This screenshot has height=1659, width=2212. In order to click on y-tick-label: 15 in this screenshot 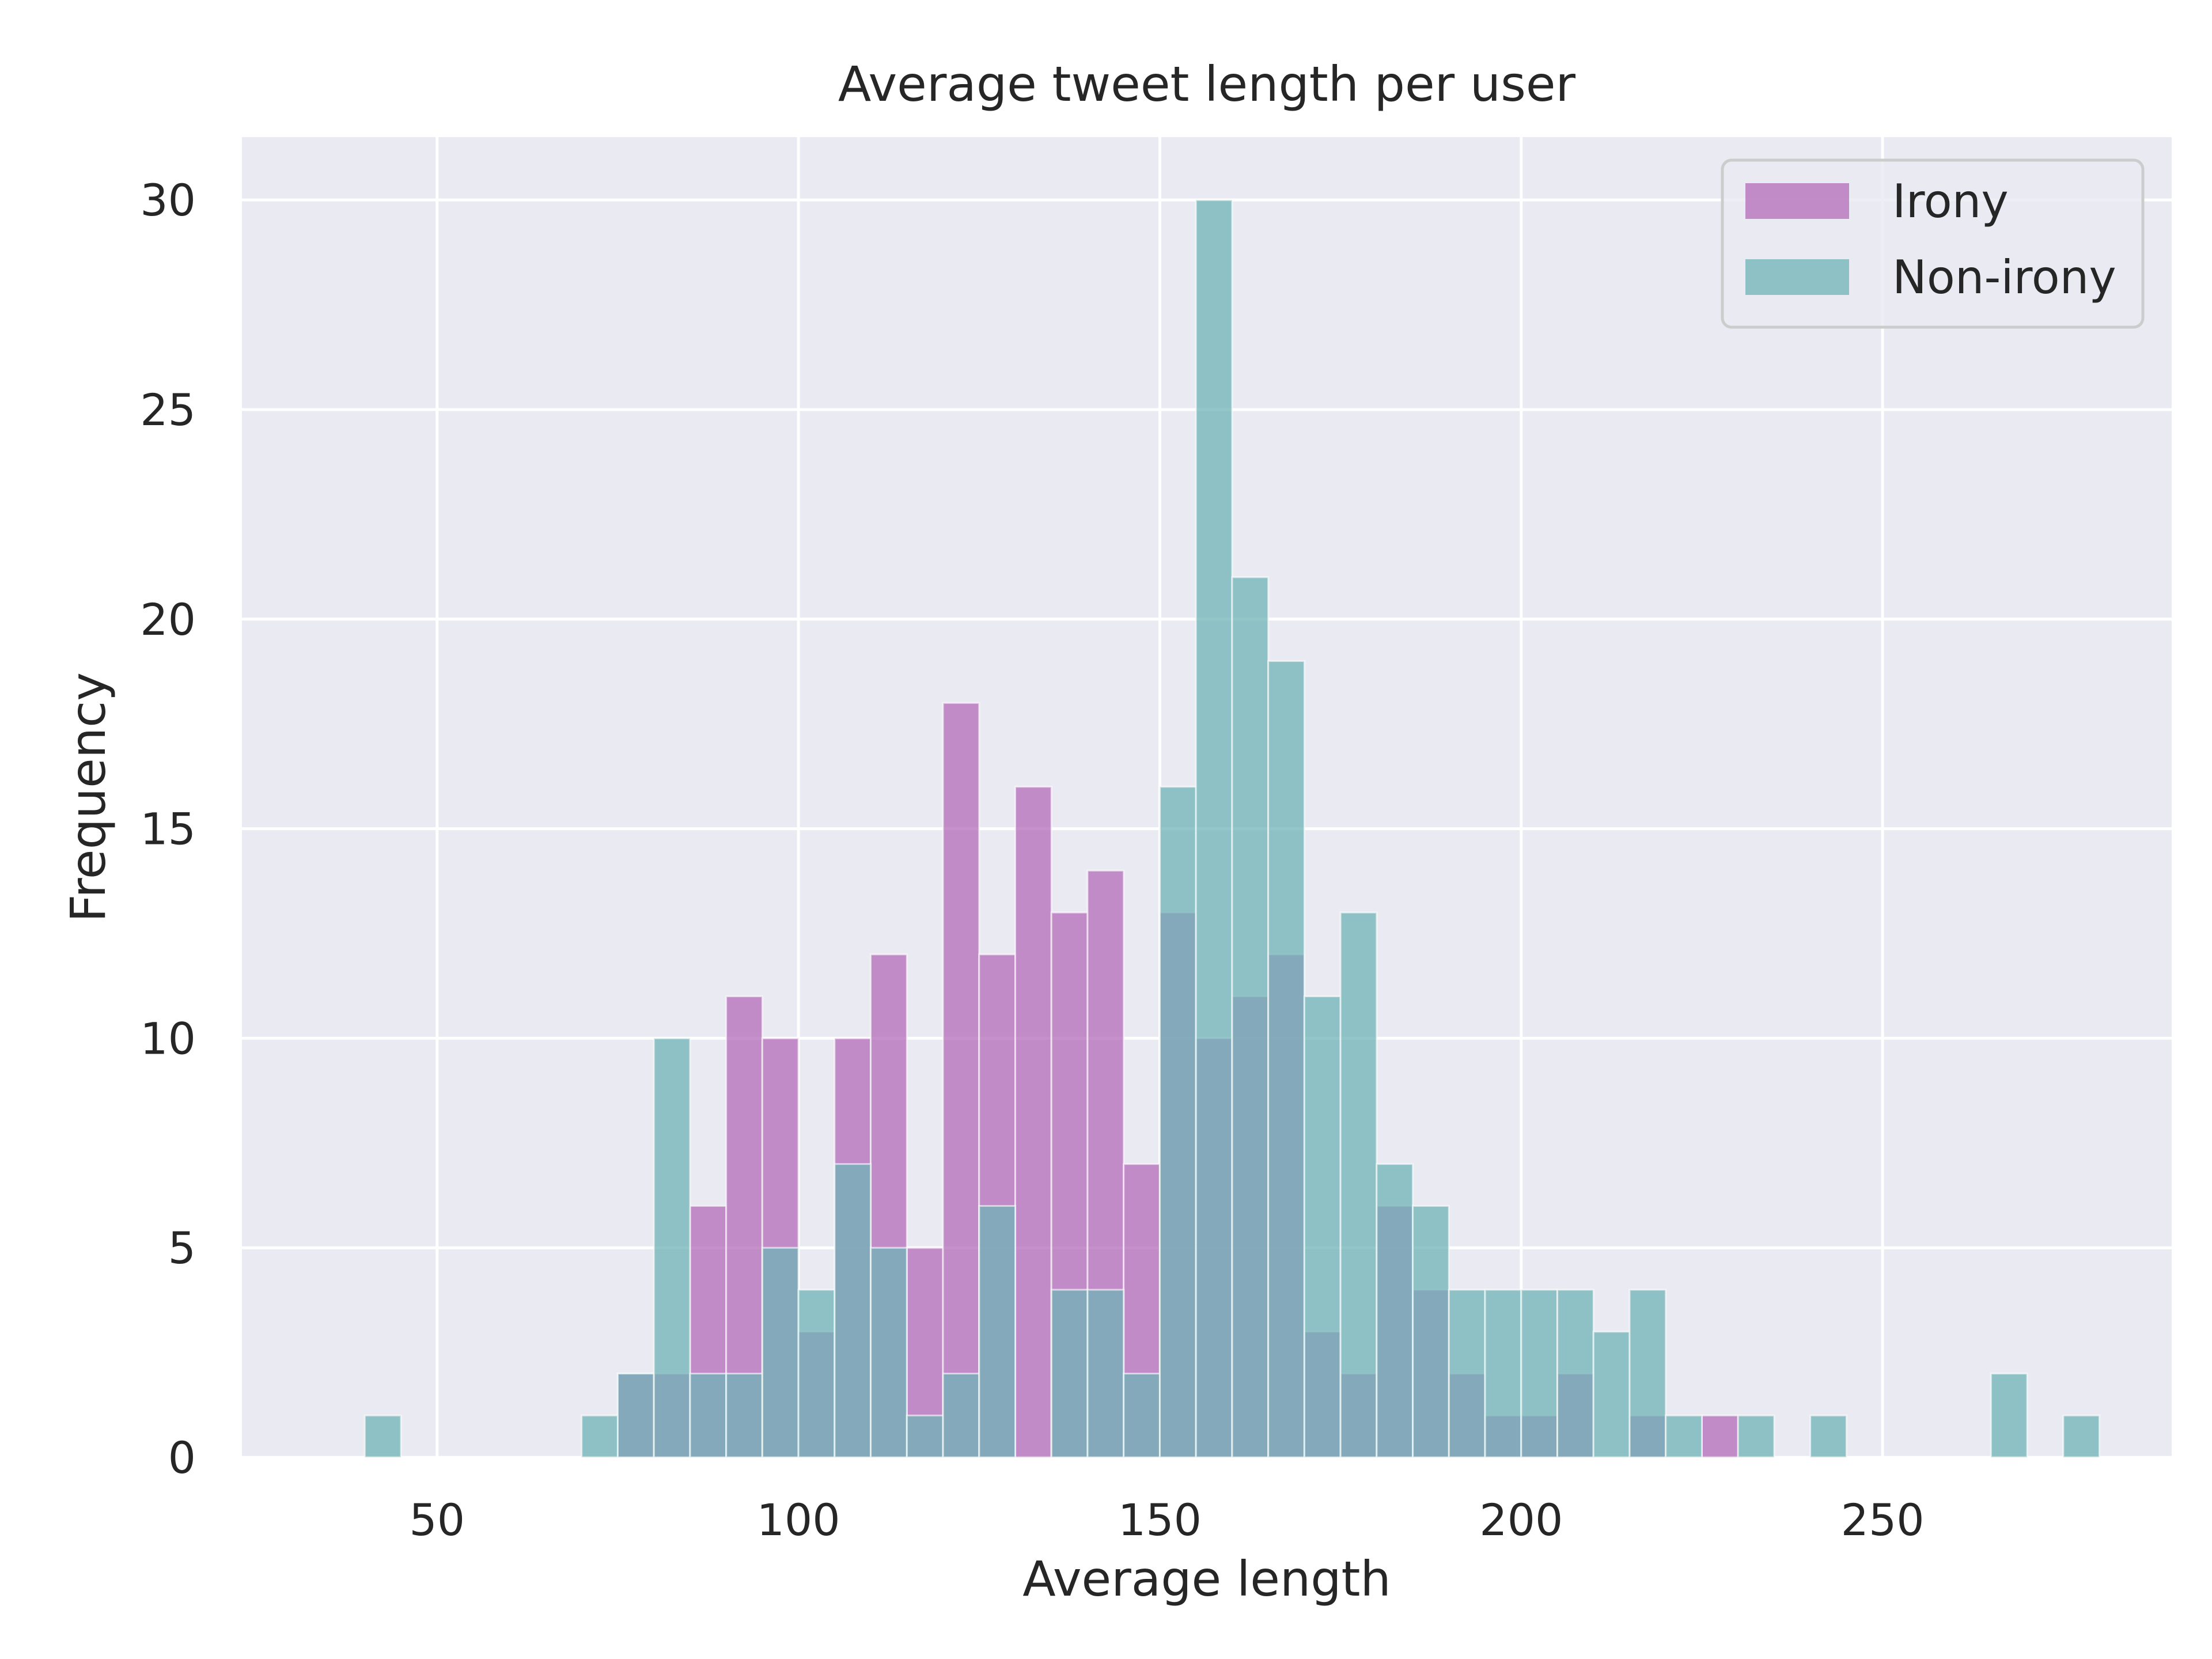, I will do `click(168, 829)`.